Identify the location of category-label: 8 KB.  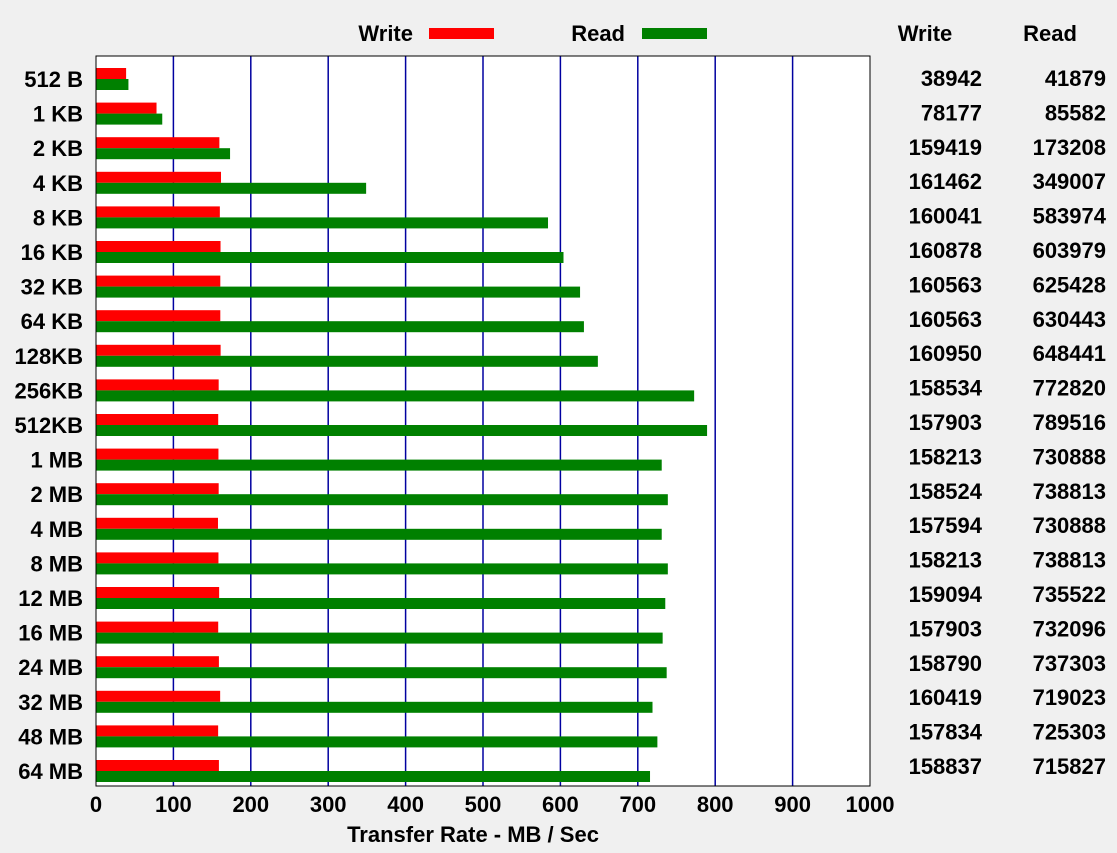
(58, 217).